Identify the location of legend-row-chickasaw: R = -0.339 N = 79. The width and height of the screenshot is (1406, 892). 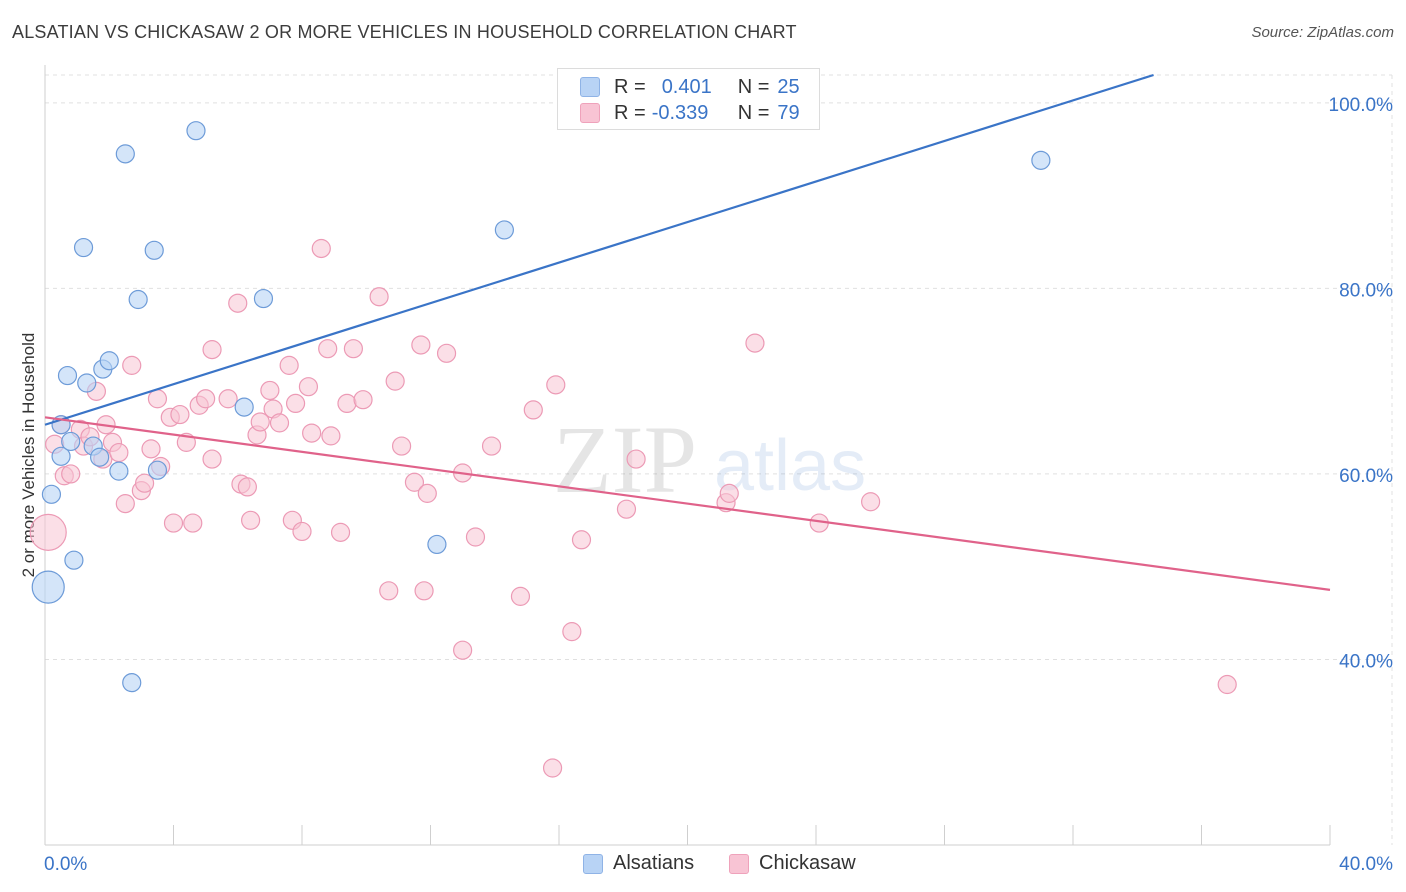
(690, 113).